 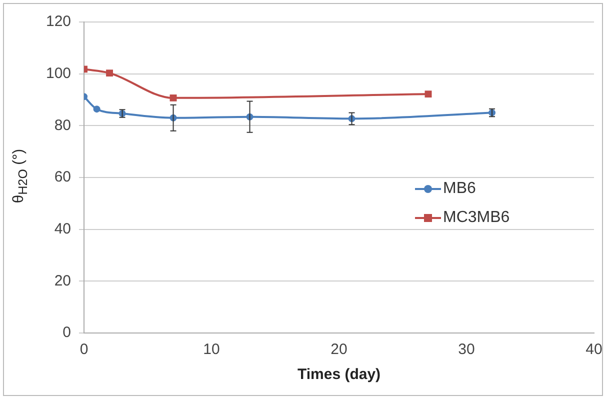 What do you see at coordinates (63, 125) in the screenshot?
I see `y-tick-label: 80` at bounding box center [63, 125].